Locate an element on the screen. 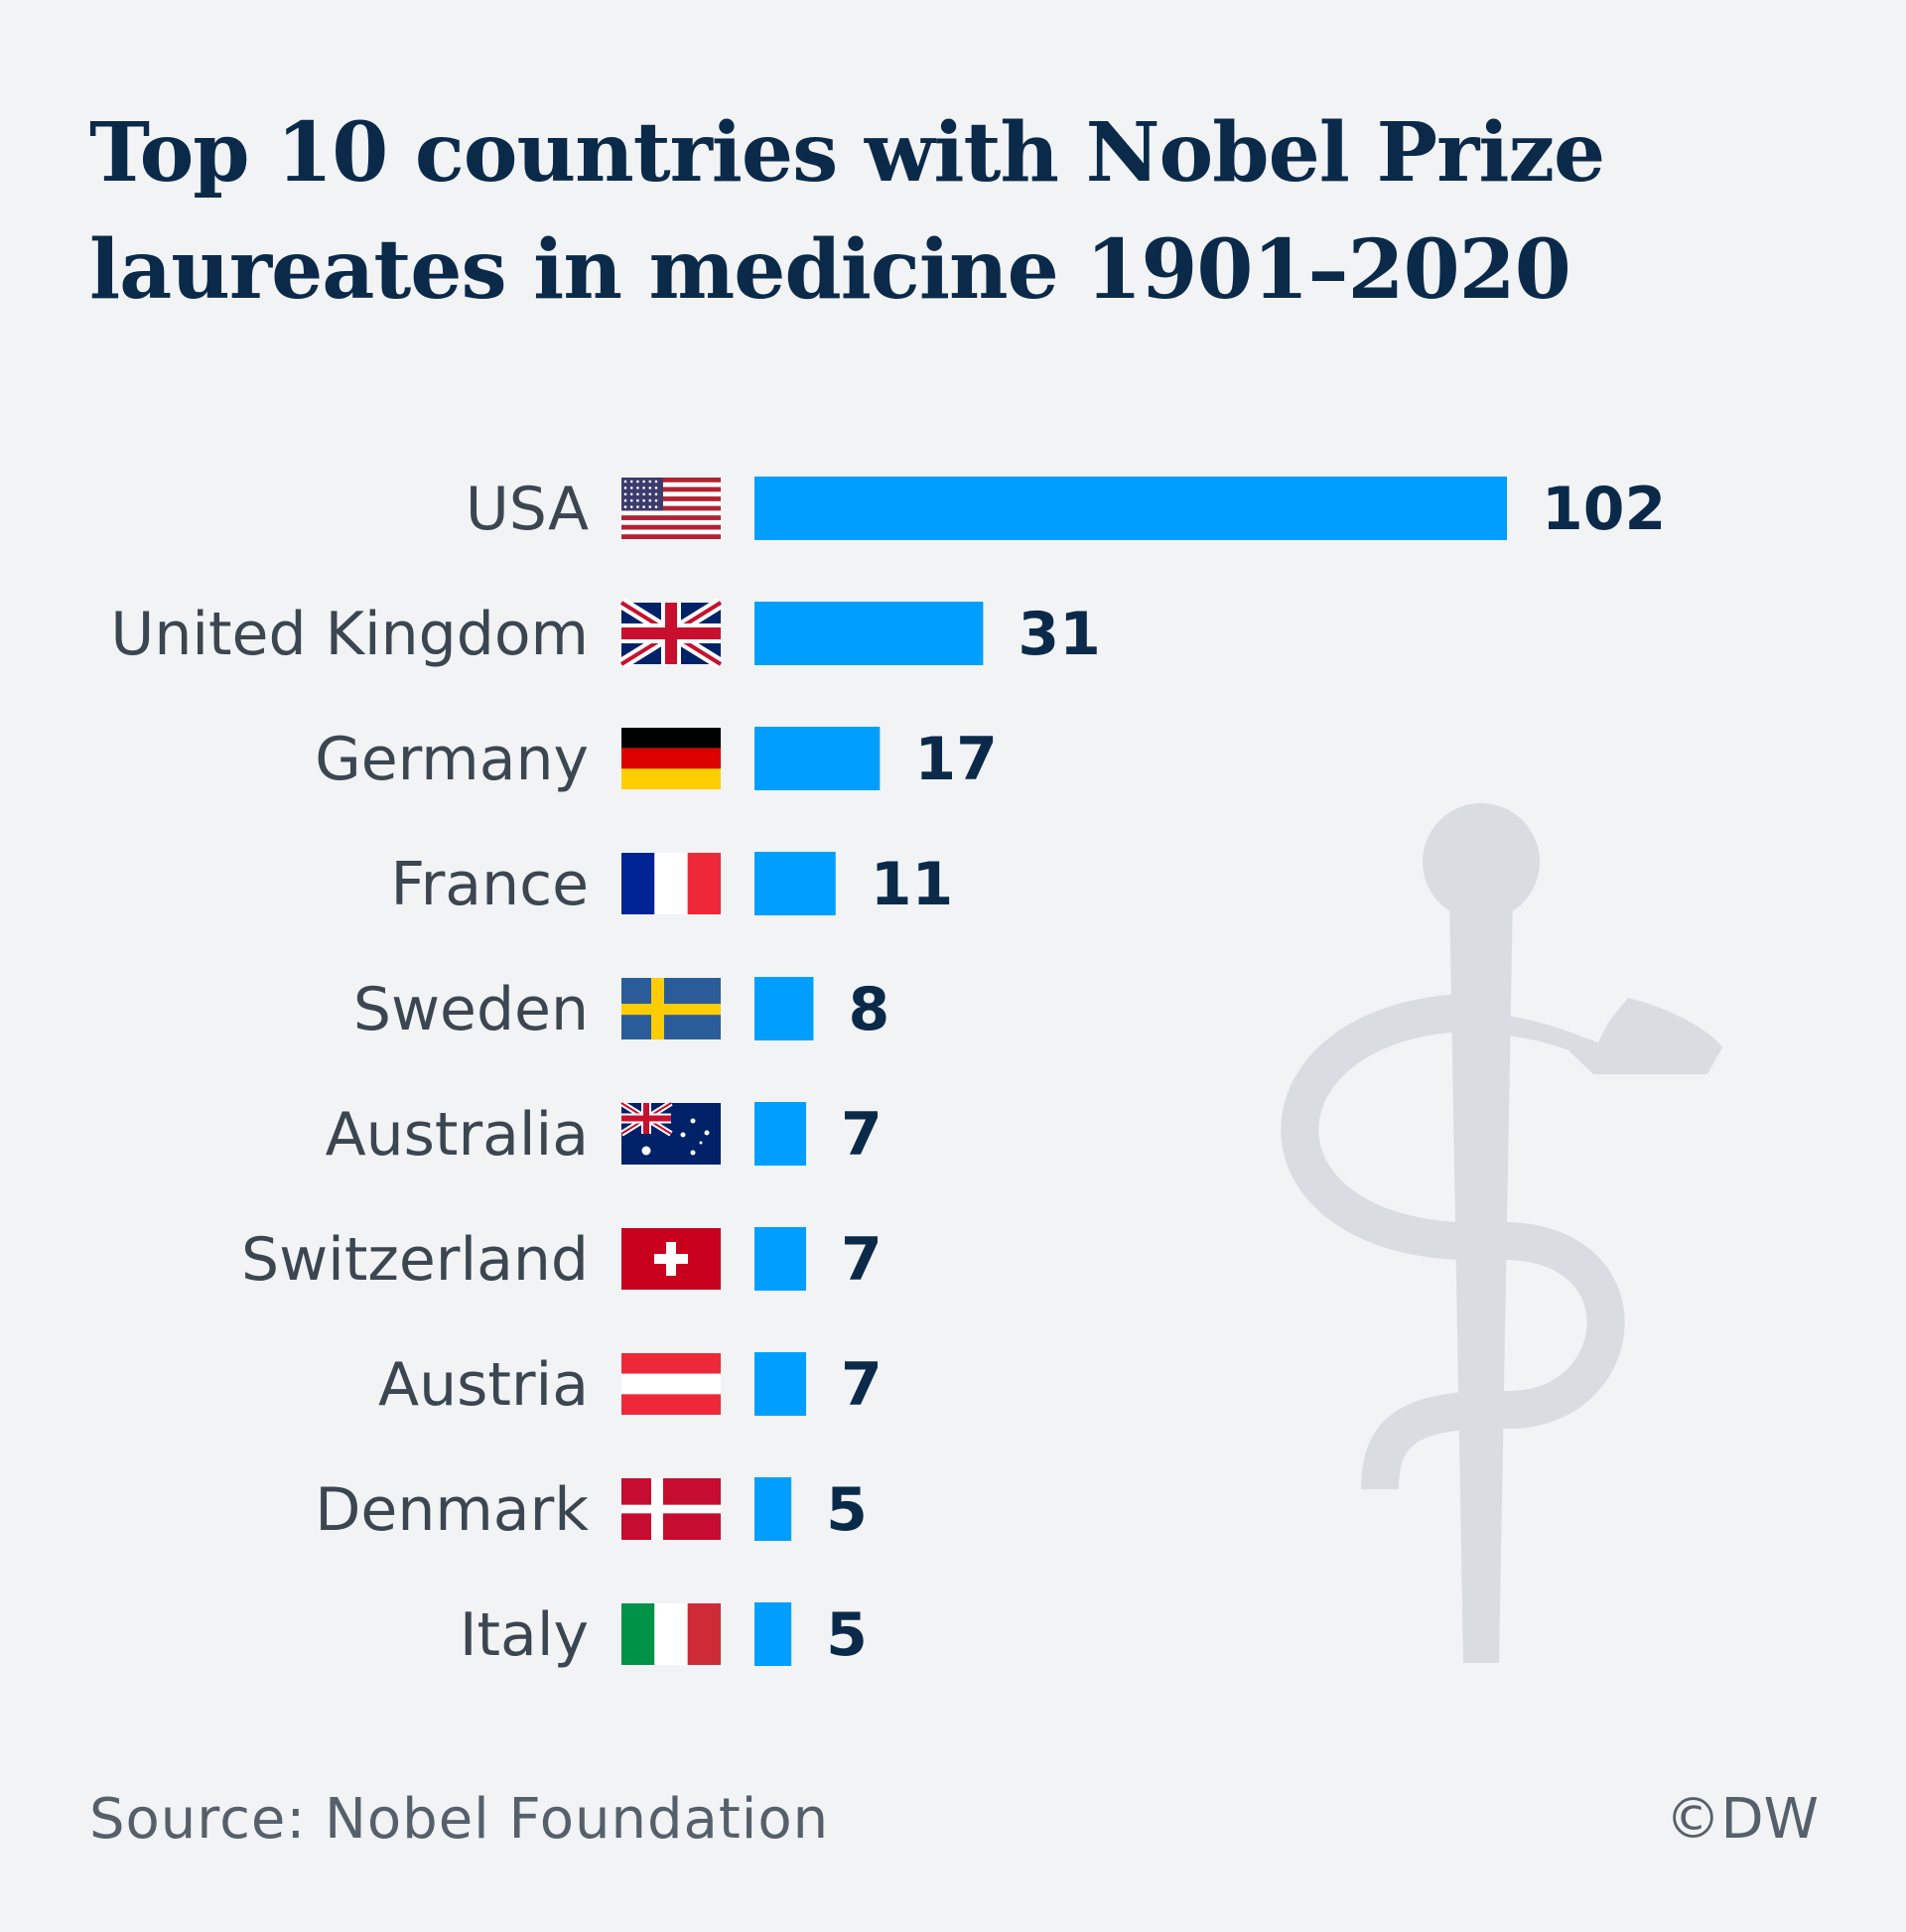 This screenshot has width=1906, height=1932. bar-row: Austria 7 is located at coordinates (630, 1385).